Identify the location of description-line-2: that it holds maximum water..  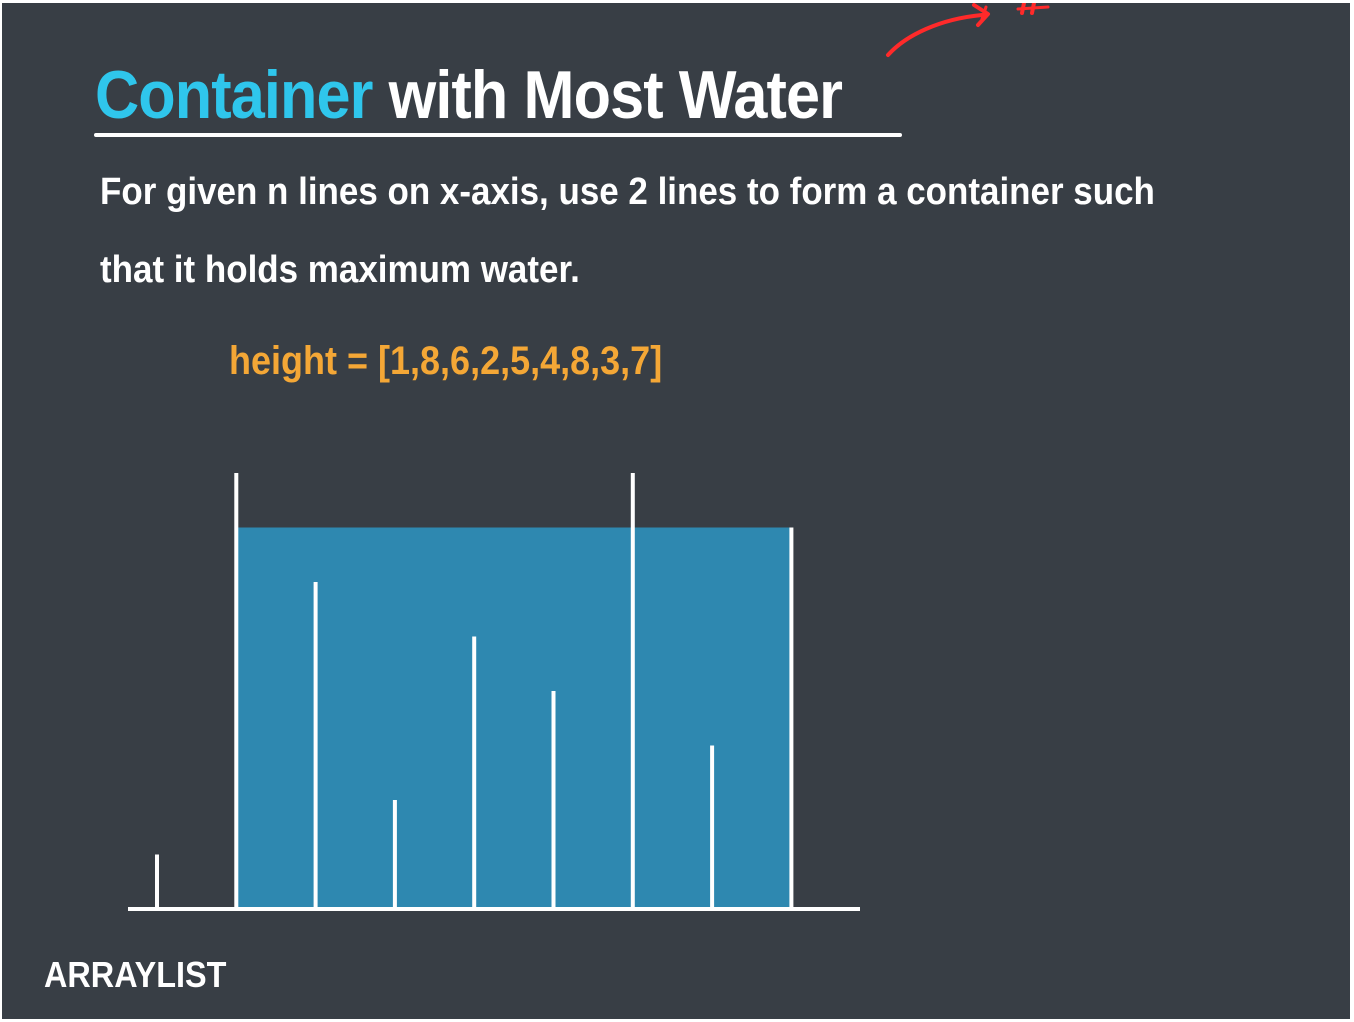
(340, 270).